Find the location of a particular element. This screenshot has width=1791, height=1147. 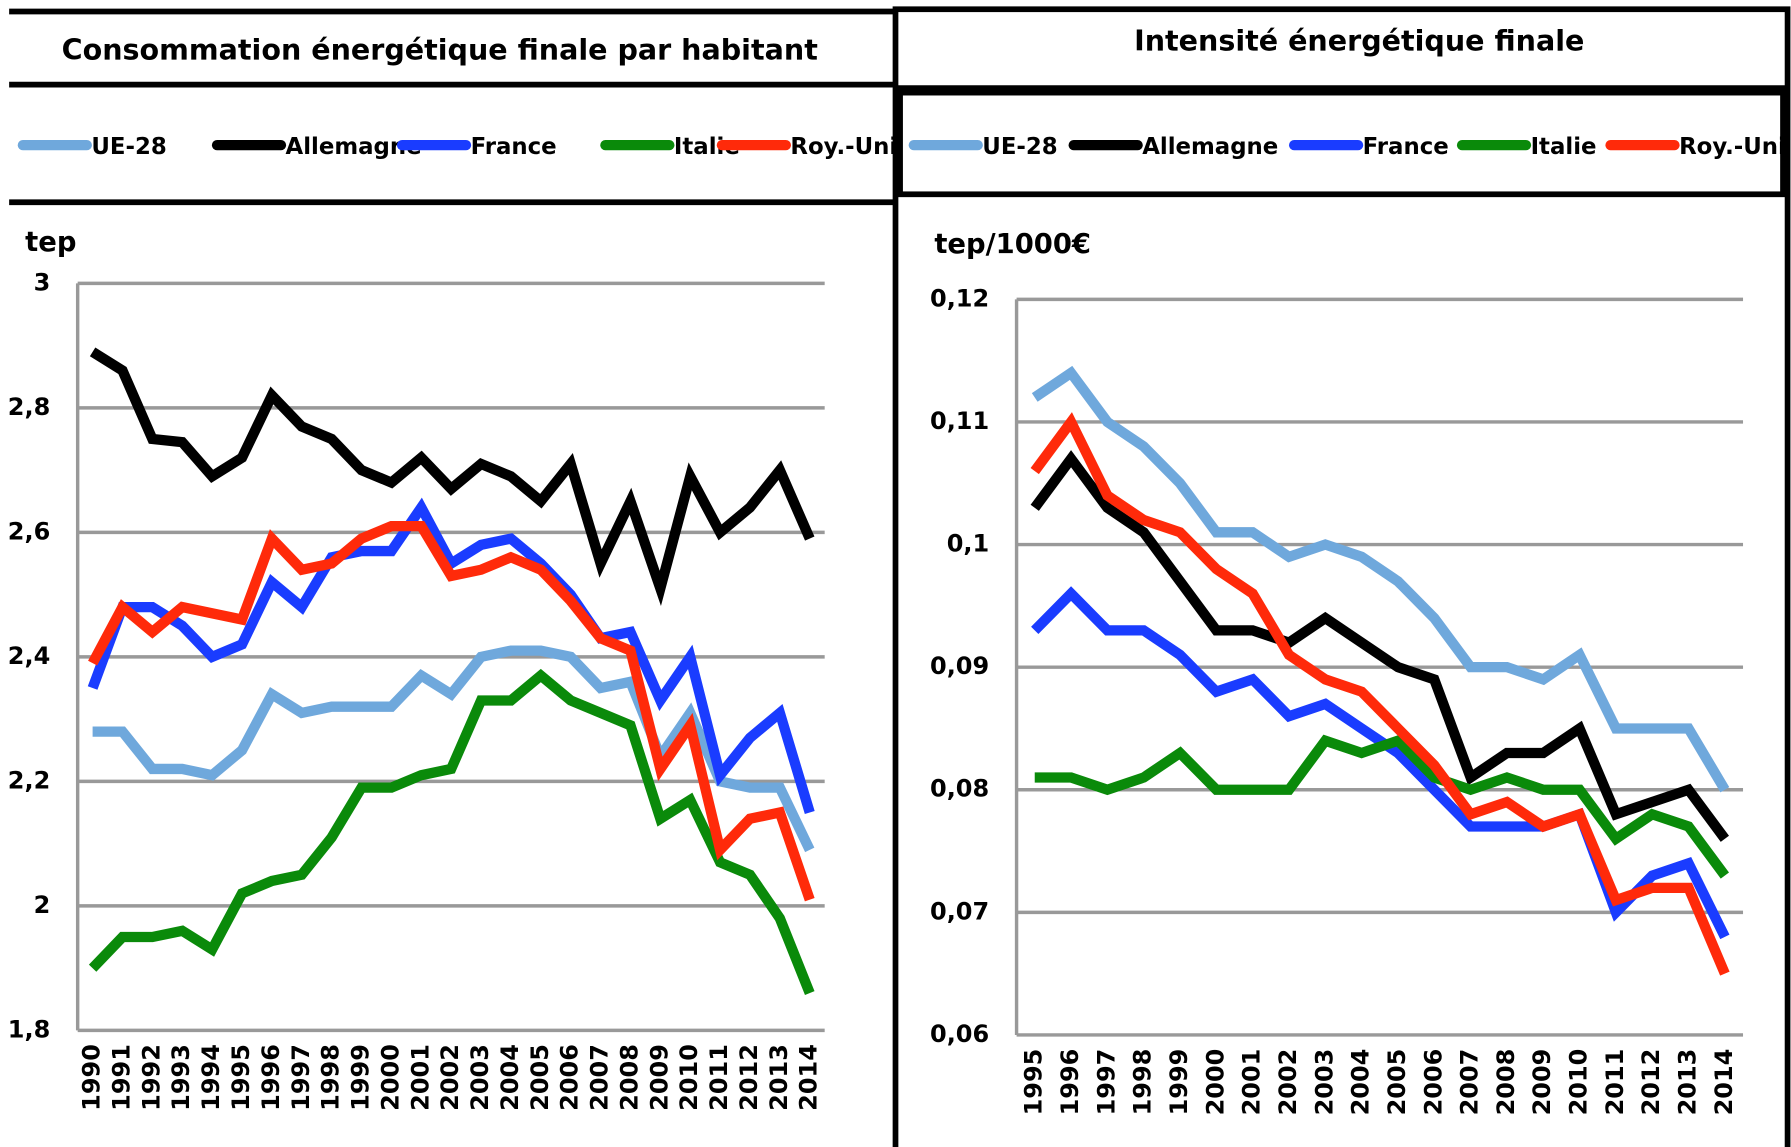

y-tick-label: 0,09 is located at coordinates (959, 666).